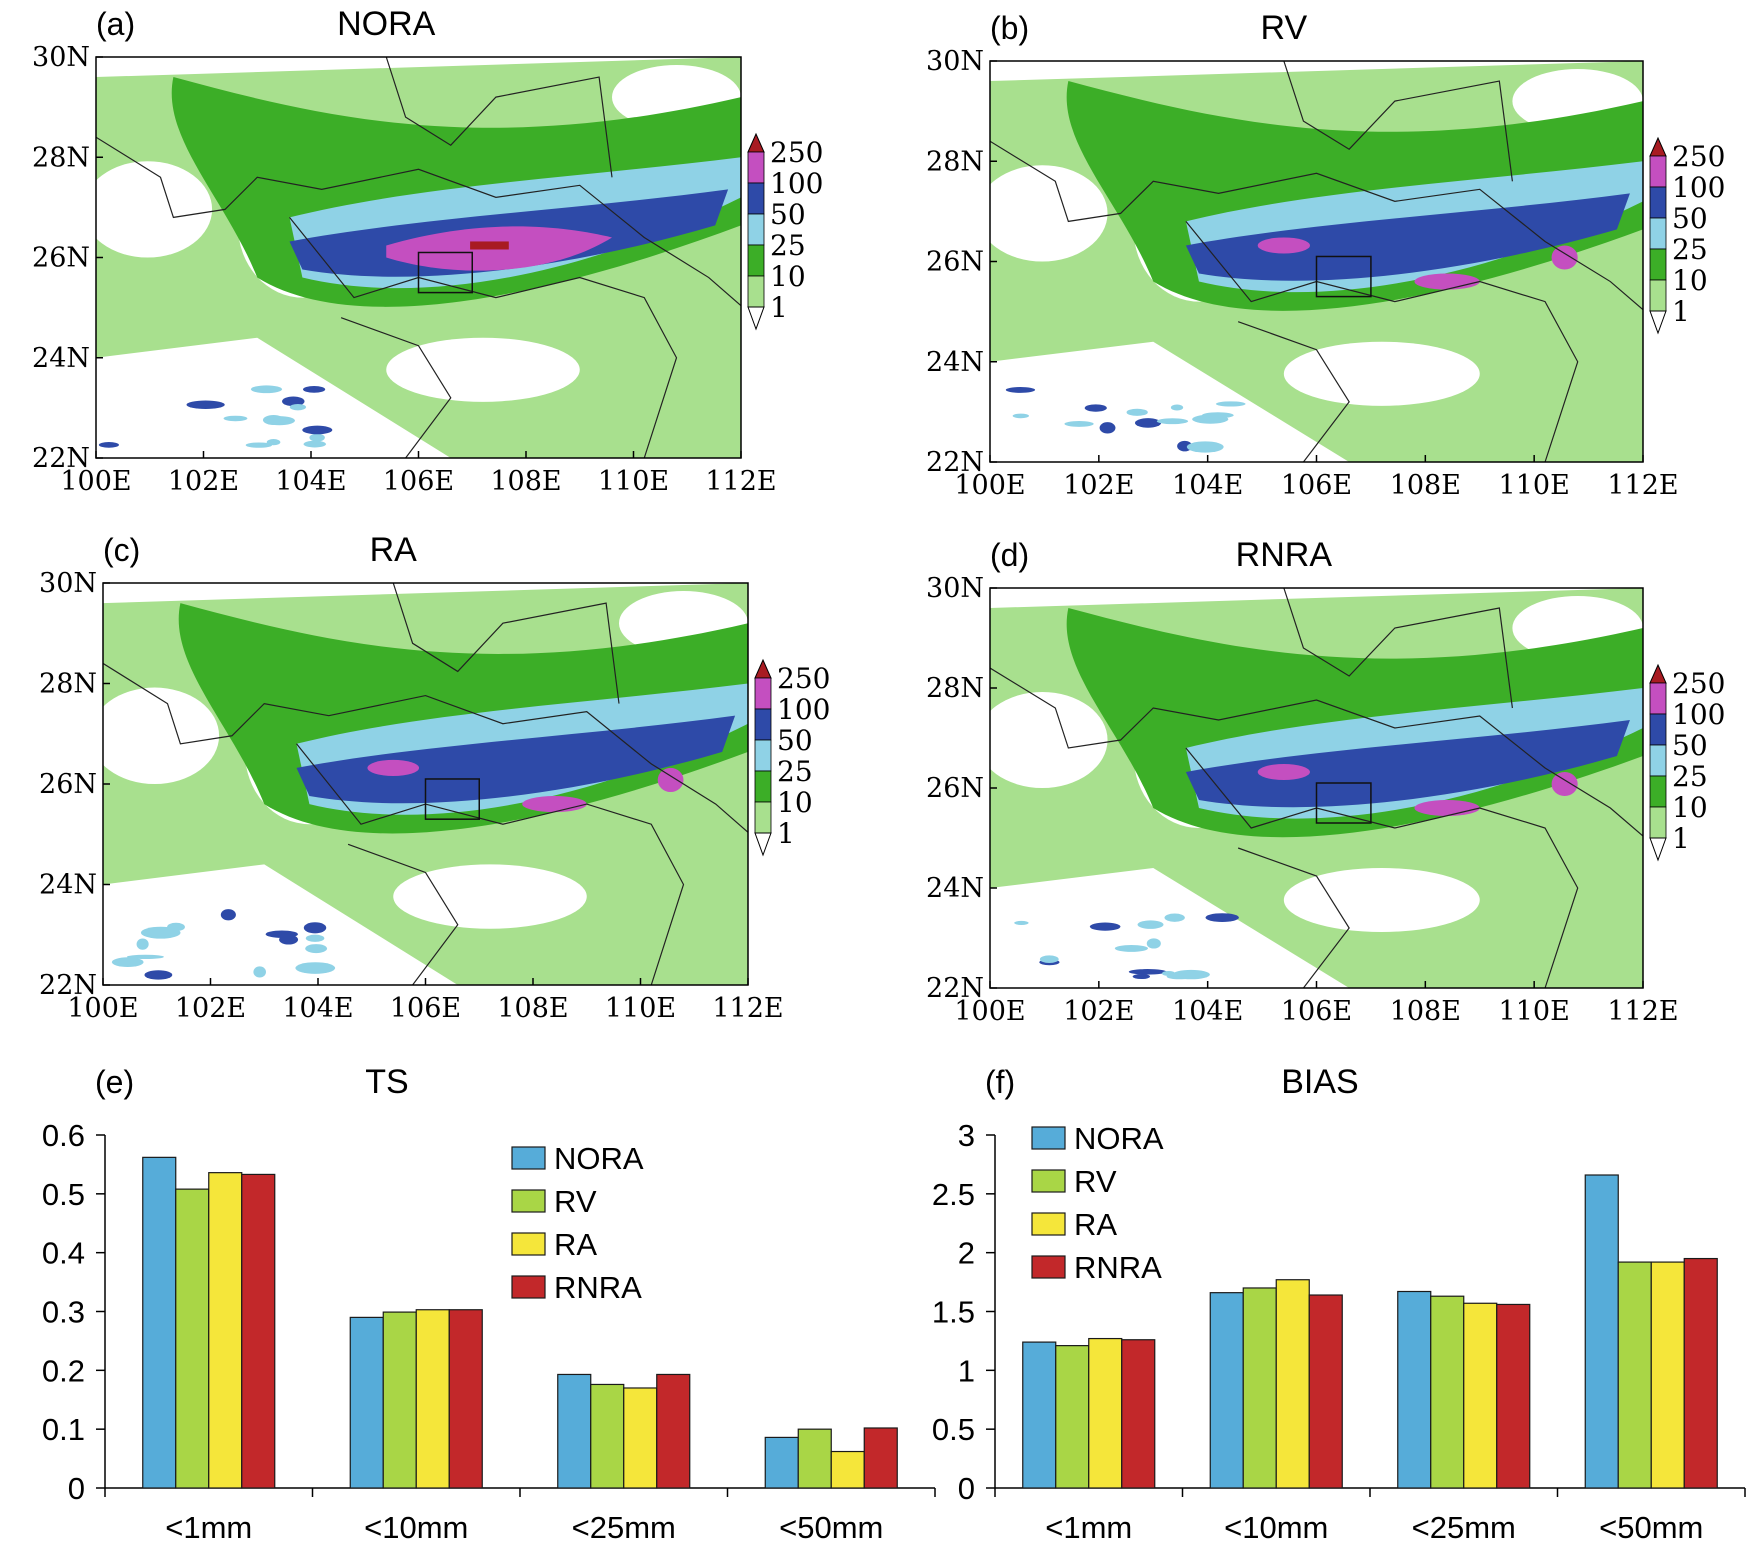  What do you see at coordinates (955, 588) in the screenshot?
I see `lat-tick-label: 30N` at bounding box center [955, 588].